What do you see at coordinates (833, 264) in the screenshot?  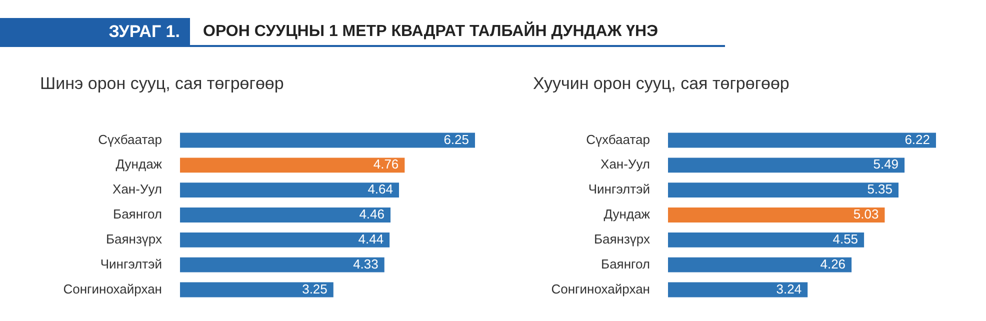 I see `data-label: 4.26` at bounding box center [833, 264].